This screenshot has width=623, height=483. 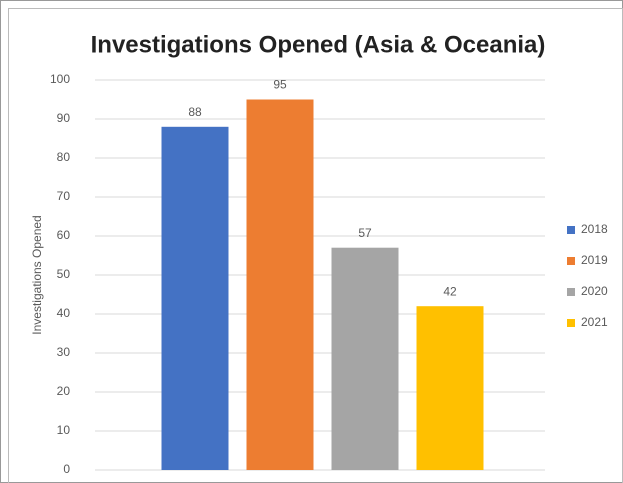 I want to click on chart-title: Investigations Opened (Asia & Oceania), so click(x=318, y=44).